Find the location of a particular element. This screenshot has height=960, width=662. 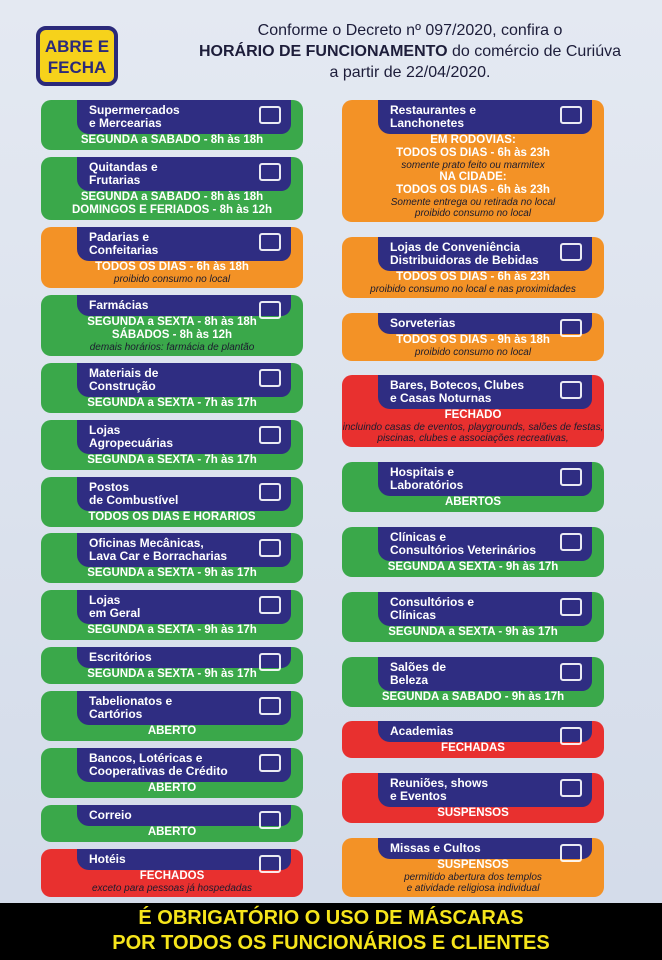

card-name: Tabelionatos e is located at coordinates (131, 701).